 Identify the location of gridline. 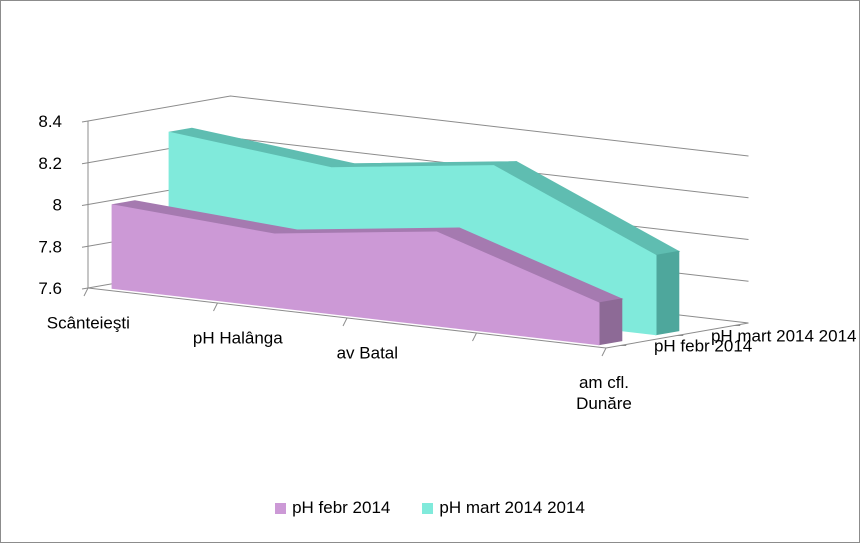
(418, 126).